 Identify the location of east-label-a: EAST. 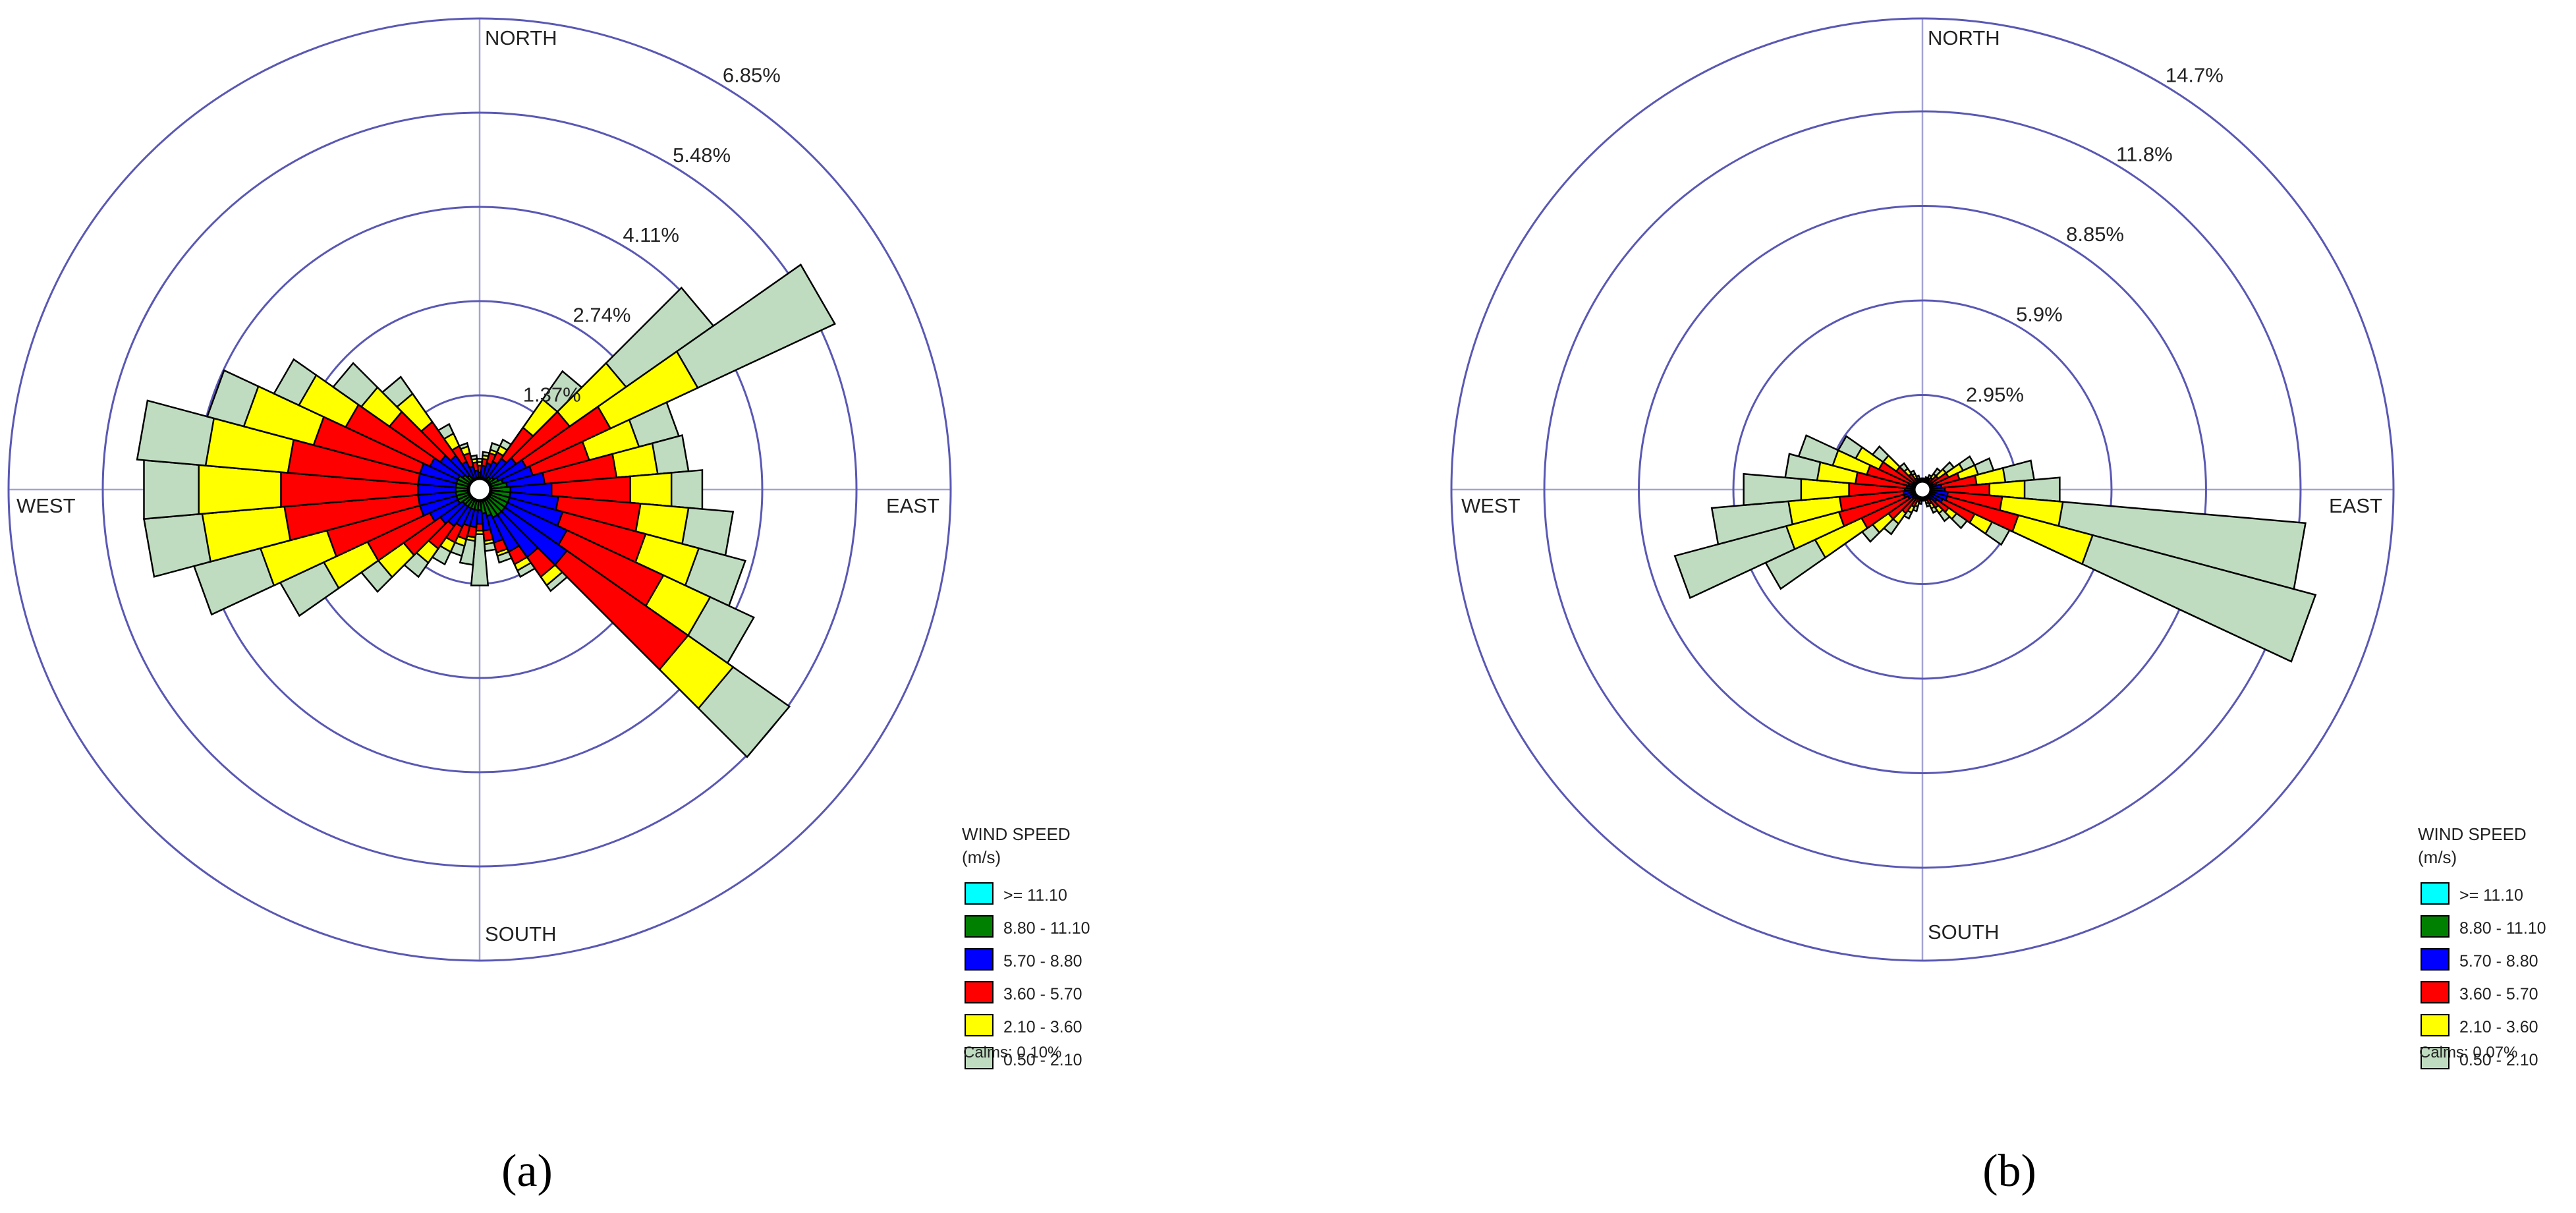
(912, 505).